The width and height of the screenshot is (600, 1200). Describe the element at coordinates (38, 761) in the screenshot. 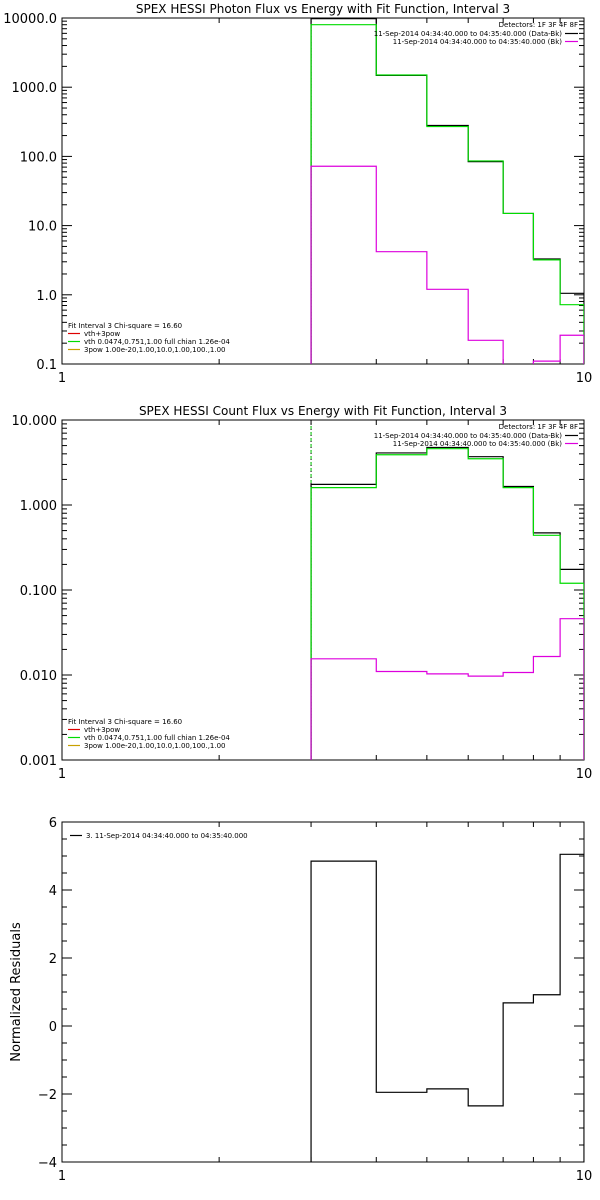

I see `y-tick-label: 0.001` at that location.